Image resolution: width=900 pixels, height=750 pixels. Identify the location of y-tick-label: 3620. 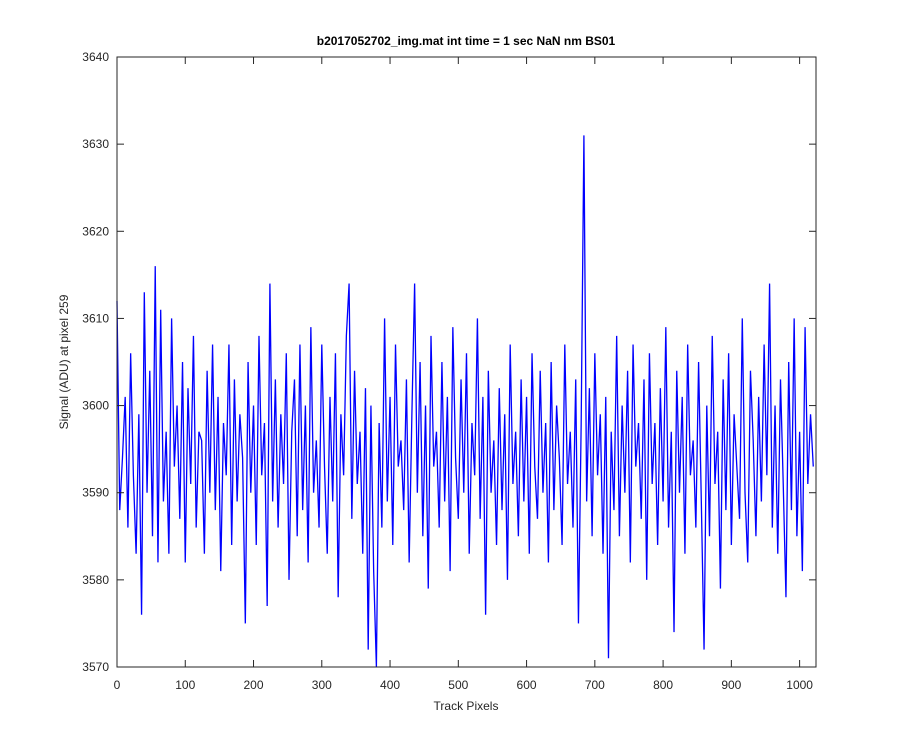
(95, 231).